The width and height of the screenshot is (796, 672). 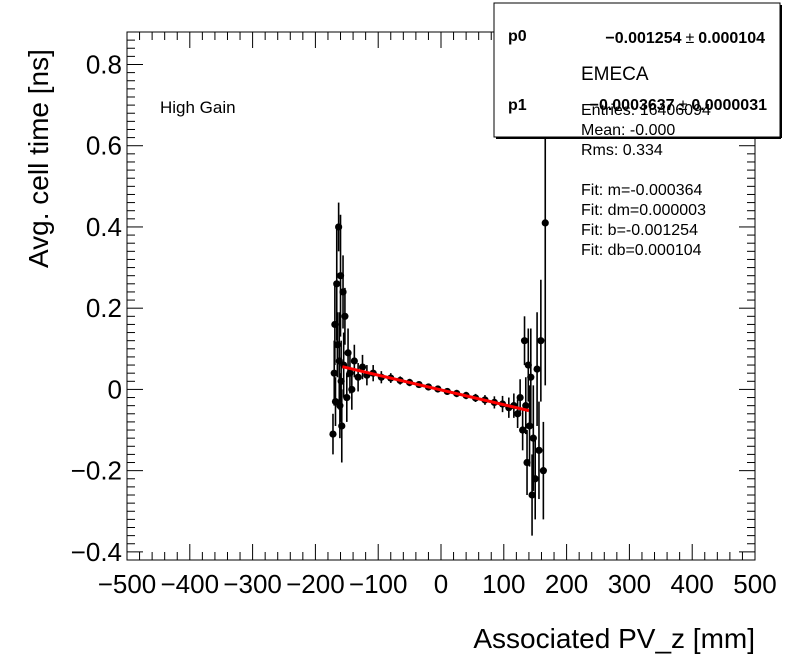 What do you see at coordinates (441, 584) in the screenshot?
I see `x-tick-label: 0` at bounding box center [441, 584].